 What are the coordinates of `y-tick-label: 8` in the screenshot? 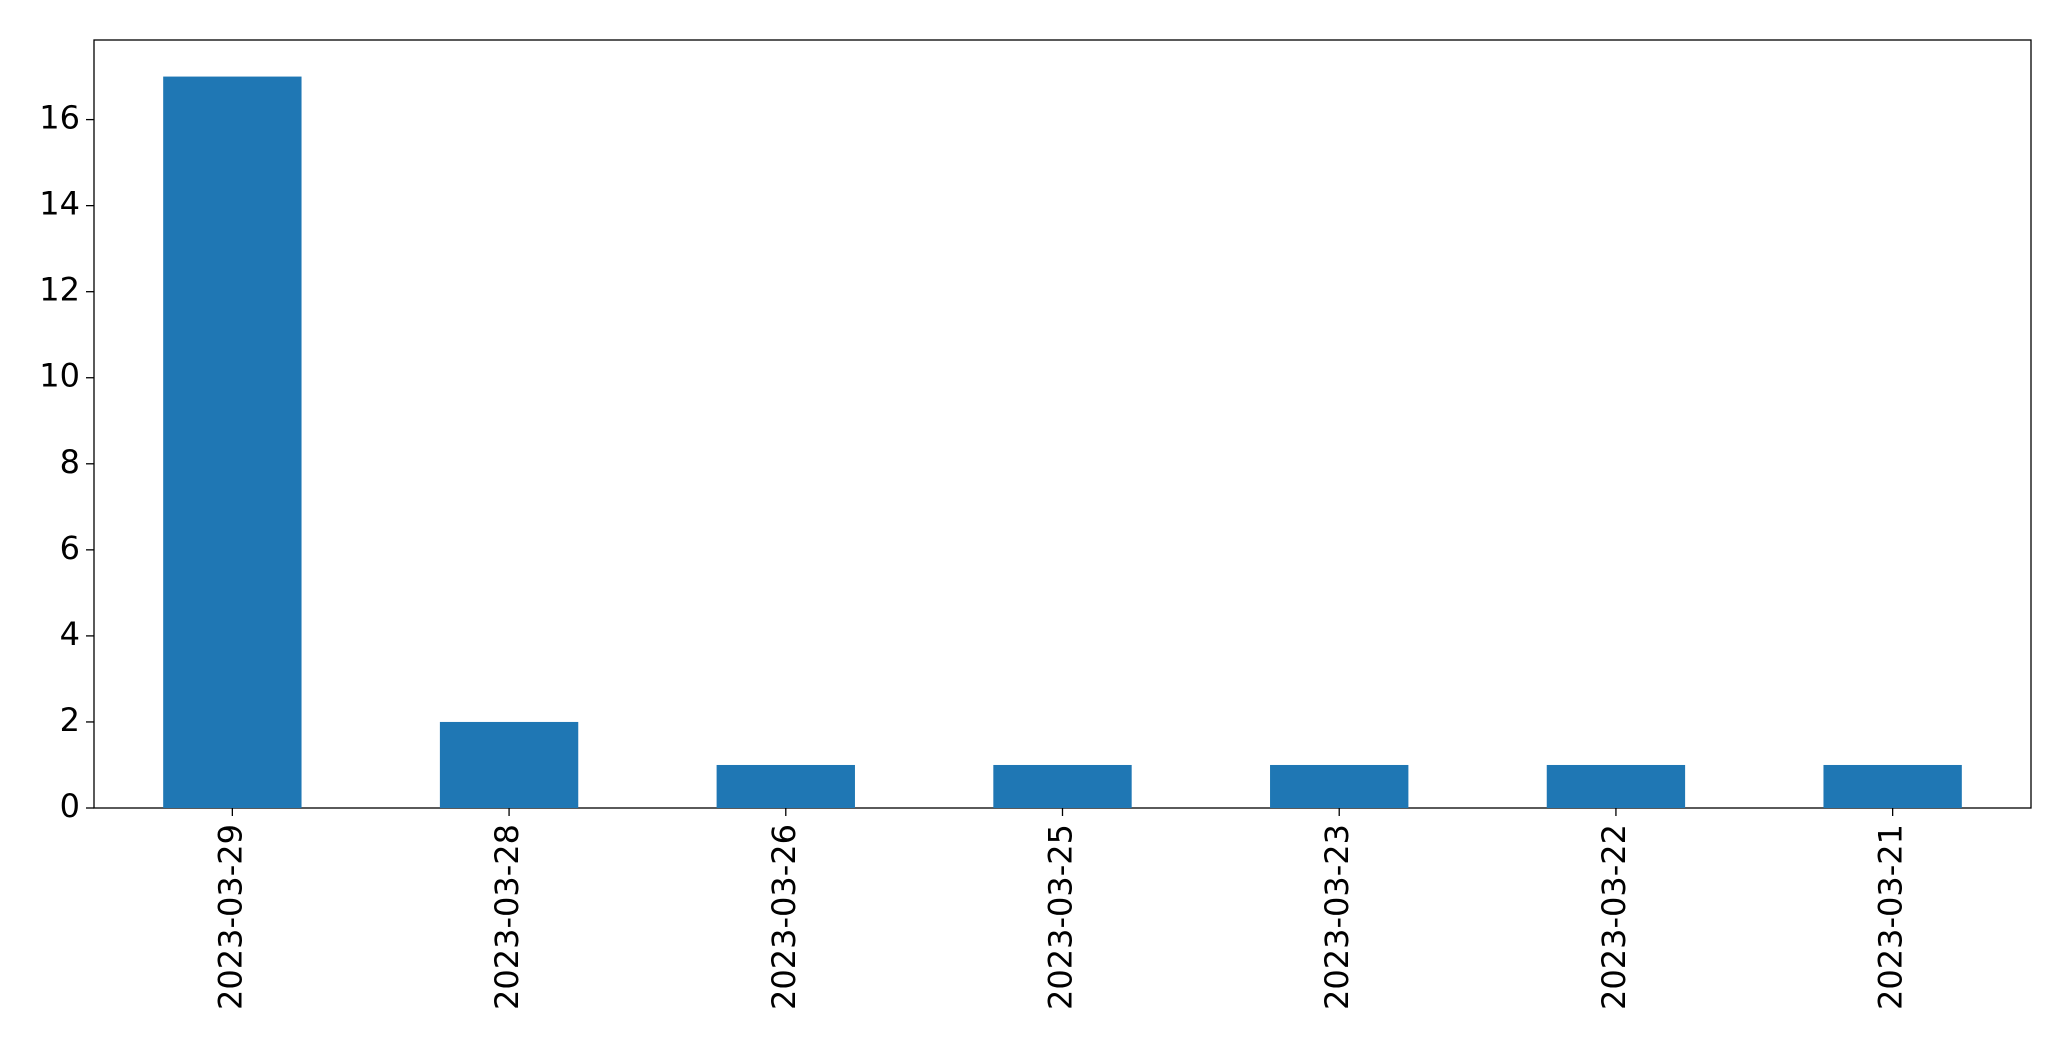 It's located at (70, 462).